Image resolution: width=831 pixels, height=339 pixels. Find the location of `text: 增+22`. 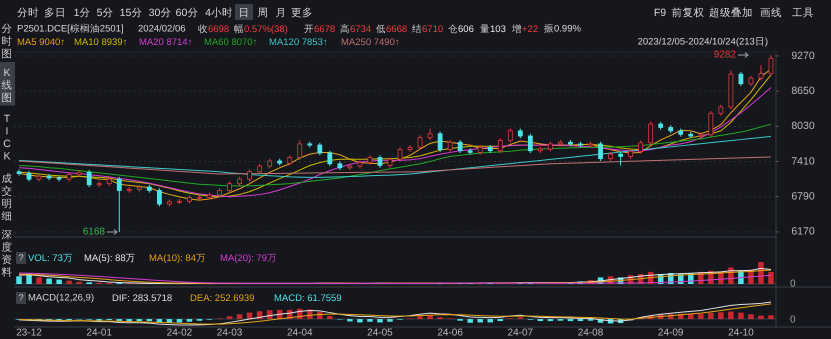

text: 增+22 is located at coordinates (524, 28).